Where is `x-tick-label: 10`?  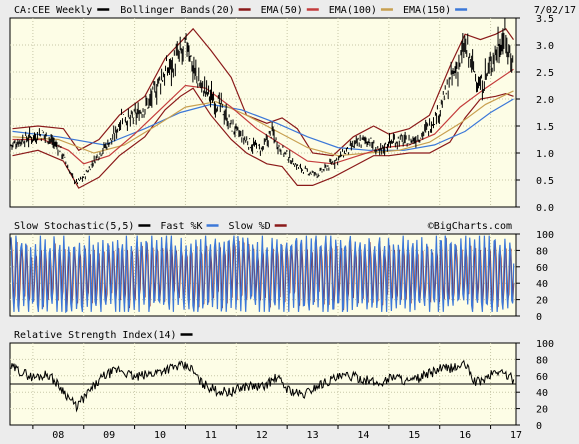
x-tick-label: 10 is located at coordinates (160, 435).